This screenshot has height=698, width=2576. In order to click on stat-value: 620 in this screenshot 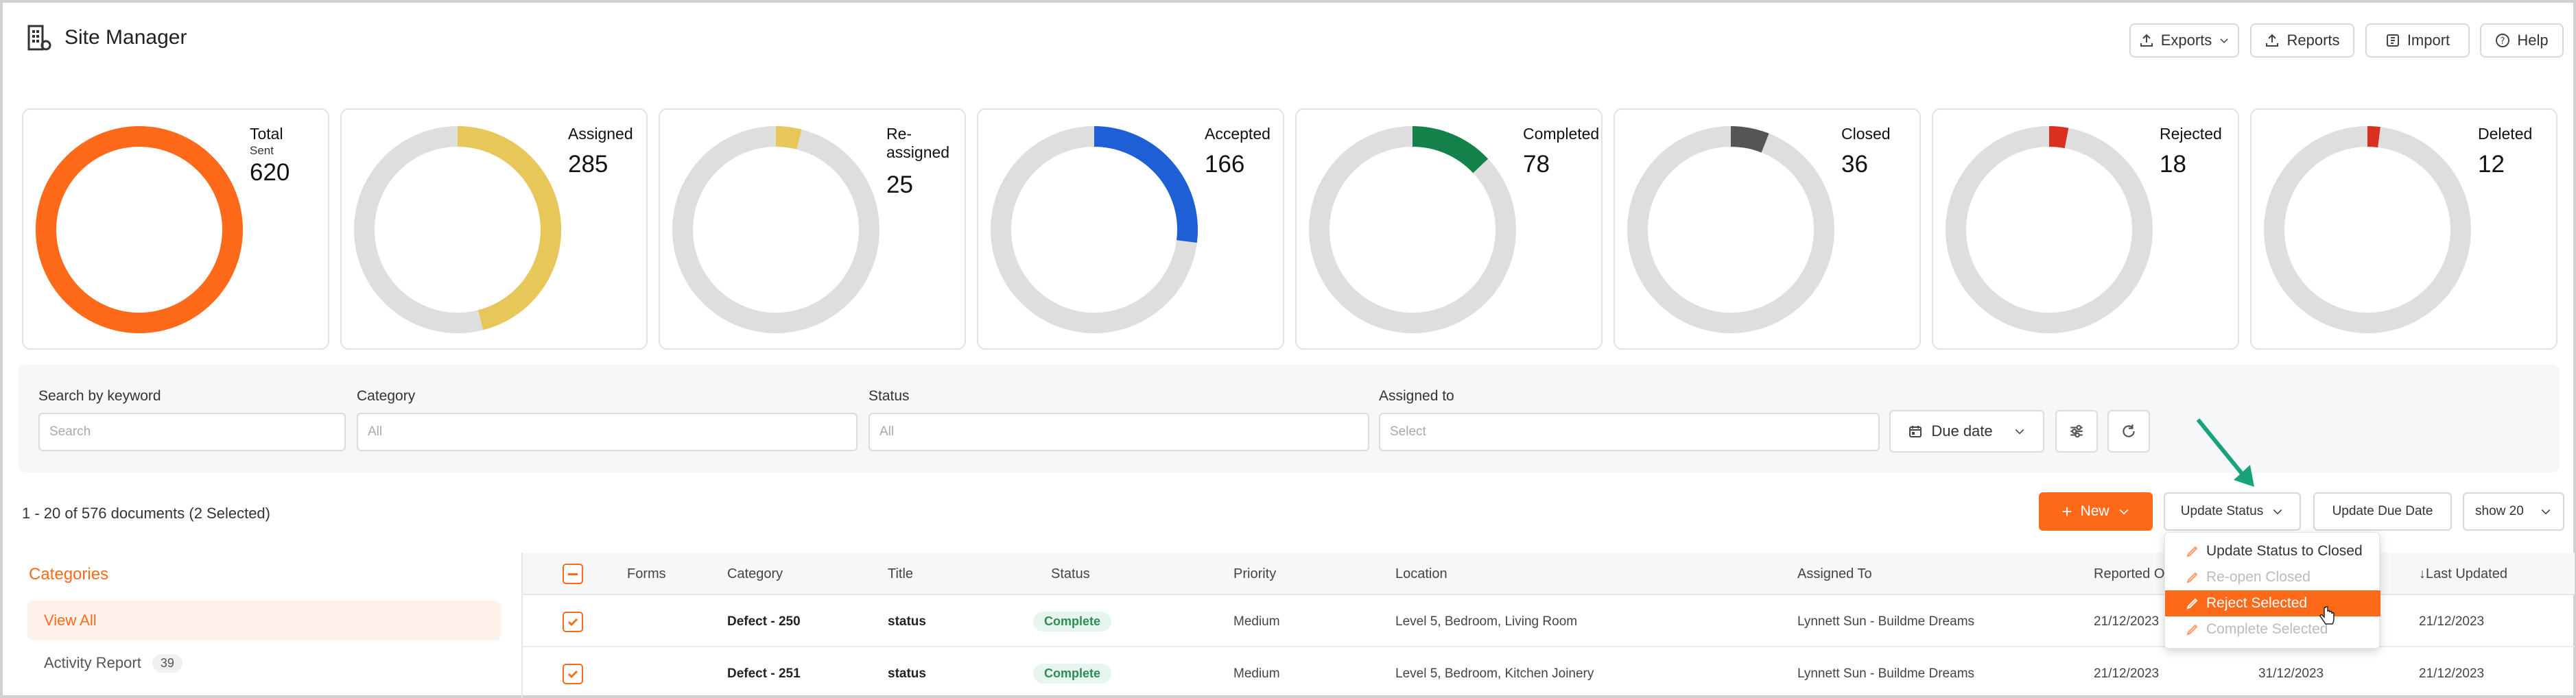, I will do `click(270, 172)`.